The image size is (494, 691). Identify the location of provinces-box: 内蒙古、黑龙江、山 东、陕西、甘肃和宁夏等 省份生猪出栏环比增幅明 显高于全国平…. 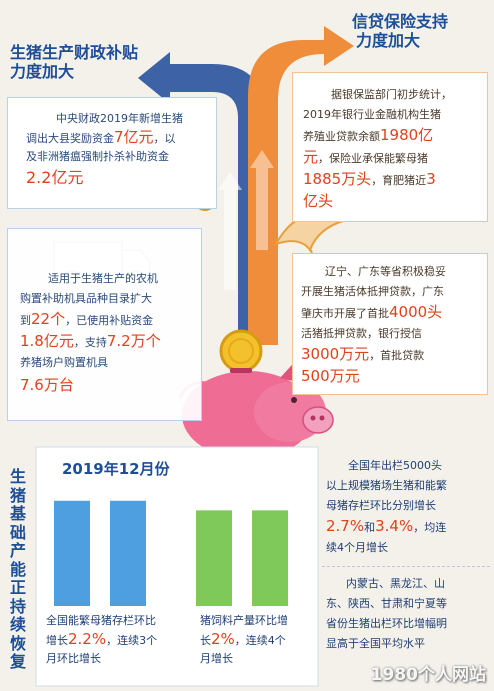
(408, 614).